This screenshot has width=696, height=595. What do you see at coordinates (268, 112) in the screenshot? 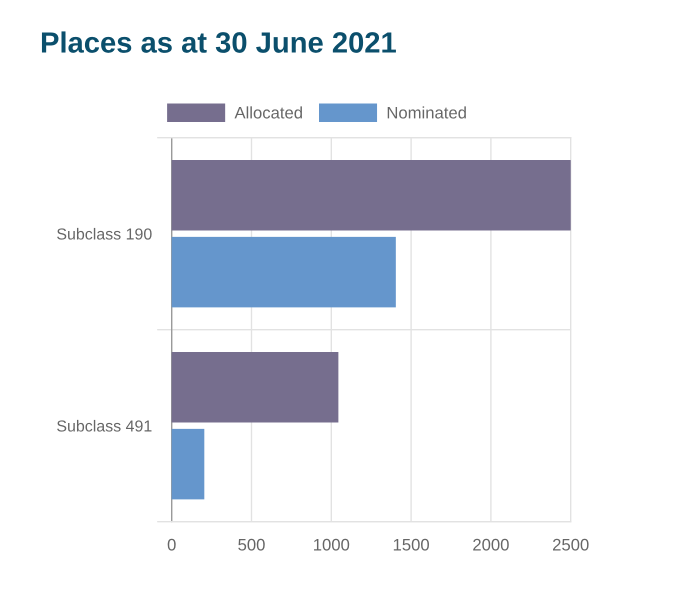
I see `legend-label: Allocated` at bounding box center [268, 112].